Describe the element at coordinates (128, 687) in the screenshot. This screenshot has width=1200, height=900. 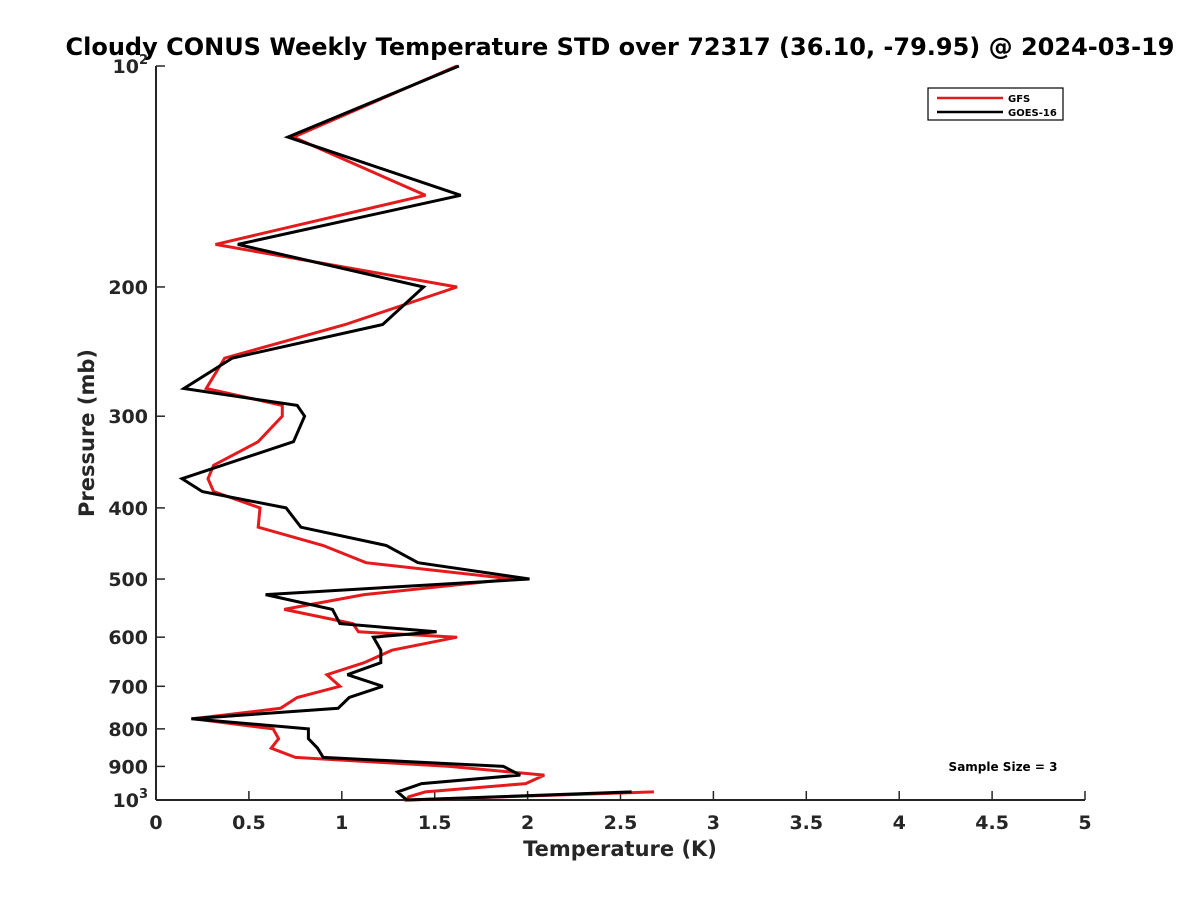
I see `y-tick-label: 700` at that location.